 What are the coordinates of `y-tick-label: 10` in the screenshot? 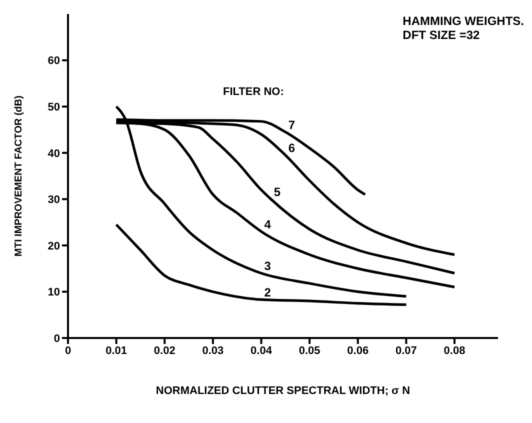 It's located at (54, 292).